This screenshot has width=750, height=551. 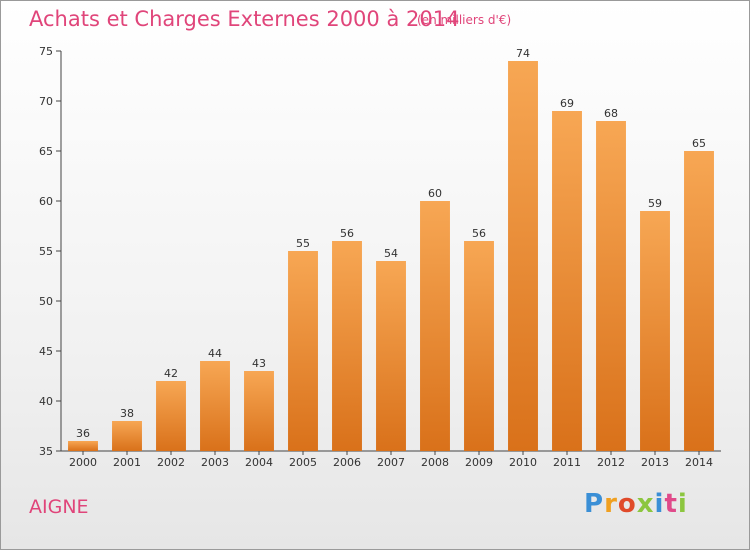 What do you see at coordinates (59, 507) in the screenshot?
I see `place-name: AIGNE` at bounding box center [59, 507].